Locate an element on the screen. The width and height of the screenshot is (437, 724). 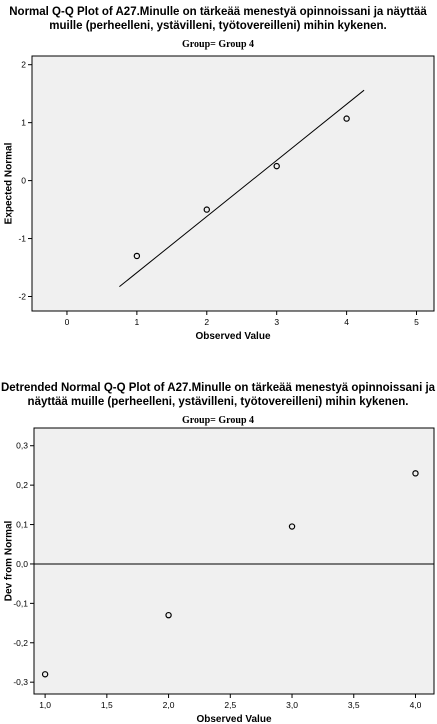
chart2-subtitle: Group= Group 4 is located at coordinates (218, 420).